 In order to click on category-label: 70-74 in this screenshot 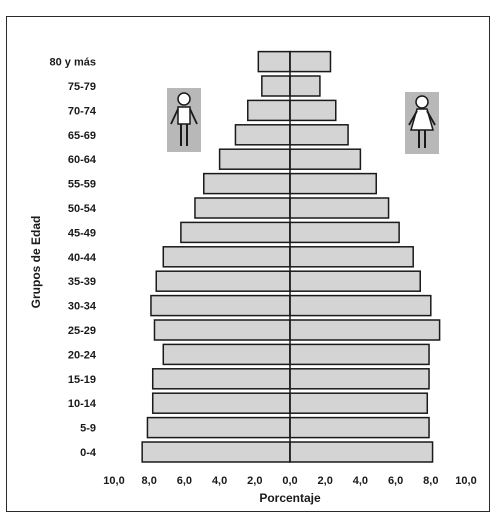, I will do `click(82, 111)`.